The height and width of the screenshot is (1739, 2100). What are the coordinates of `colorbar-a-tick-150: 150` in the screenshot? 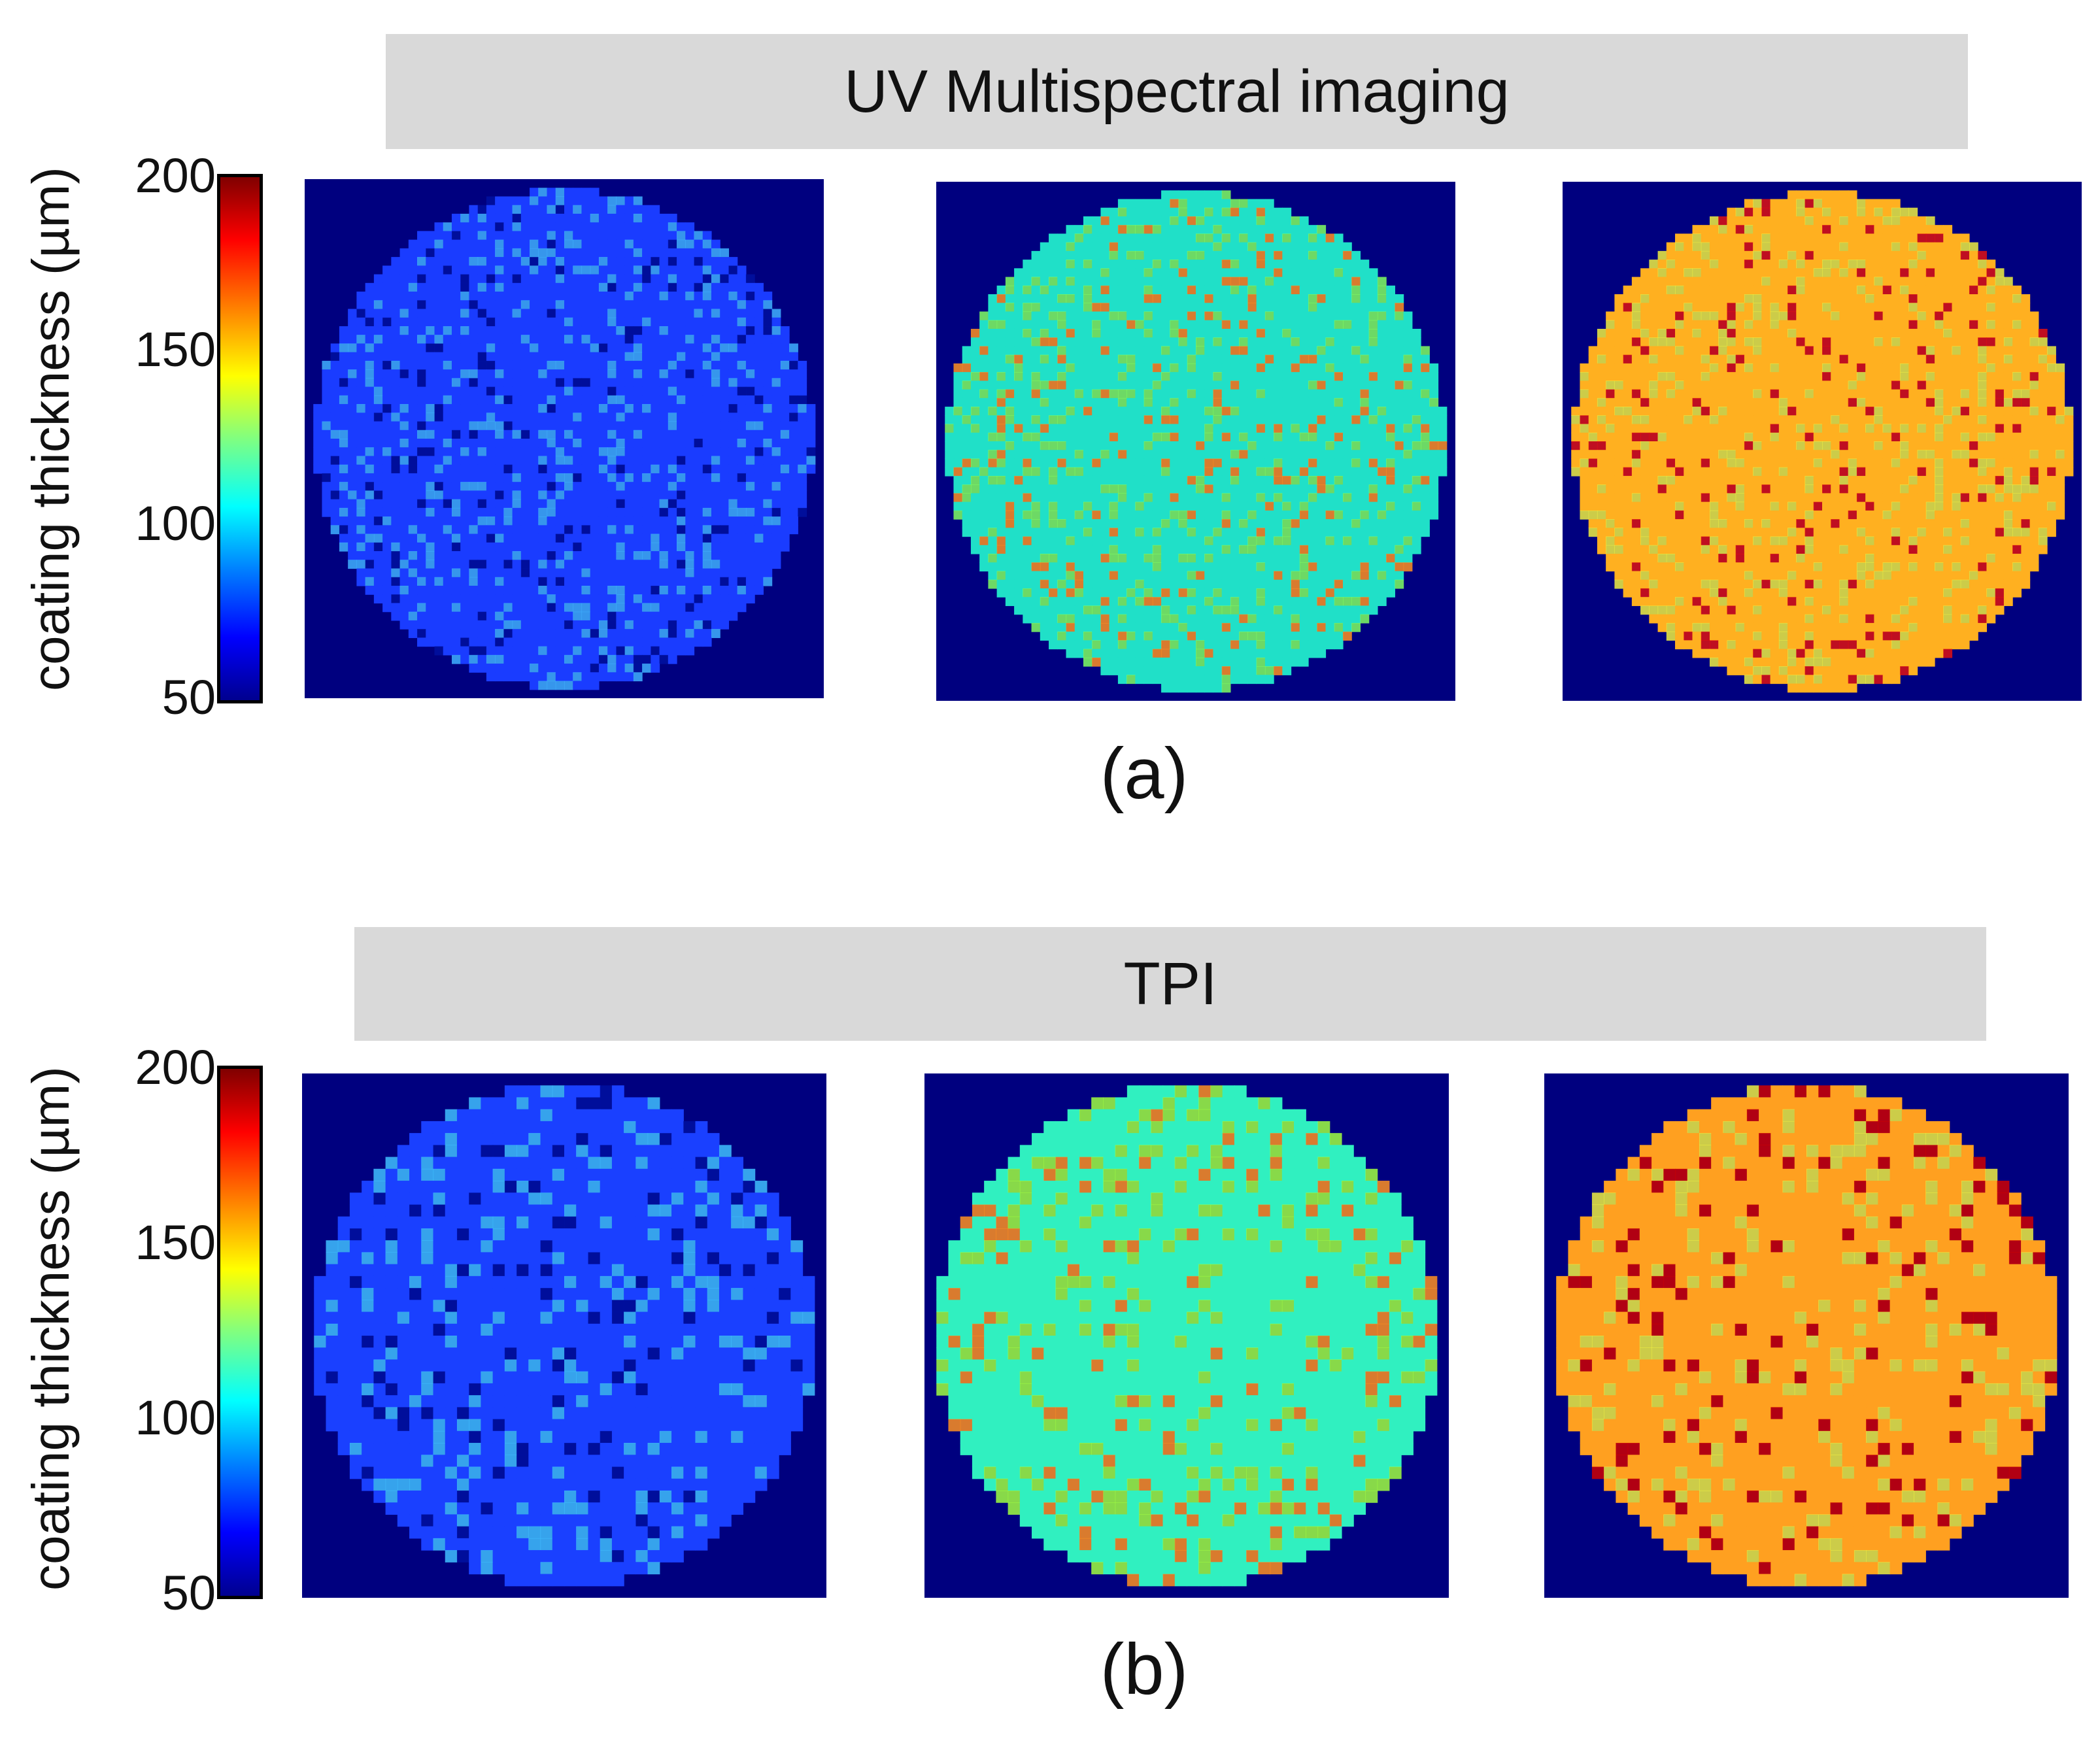 It's located at (175, 349).